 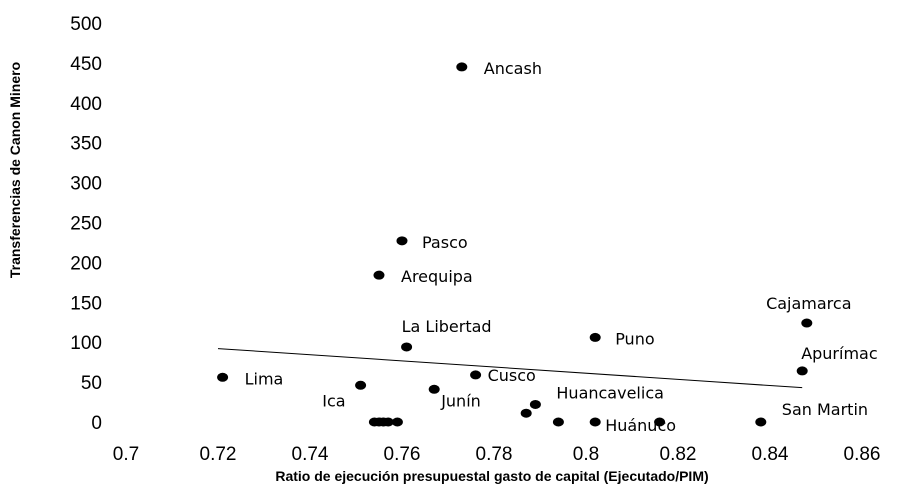 I want to click on x-tick-label: 0.72, so click(x=218, y=454).